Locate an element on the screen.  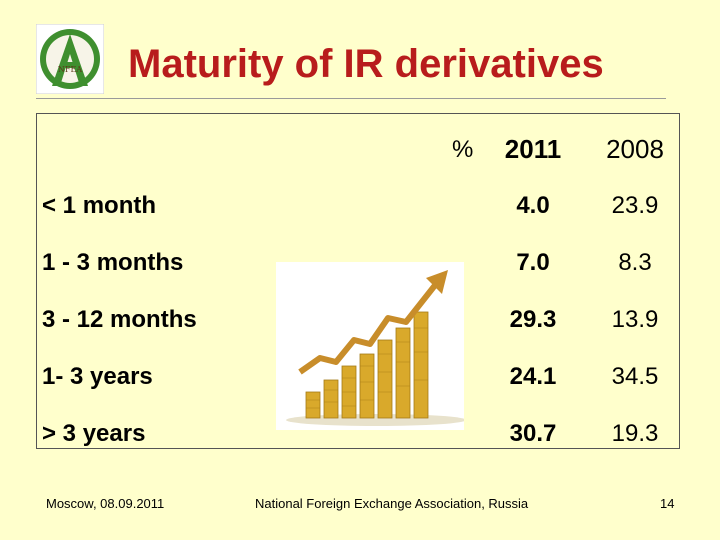
row-label-gt-3-years: > 3 years is located at coordinates (94, 433).